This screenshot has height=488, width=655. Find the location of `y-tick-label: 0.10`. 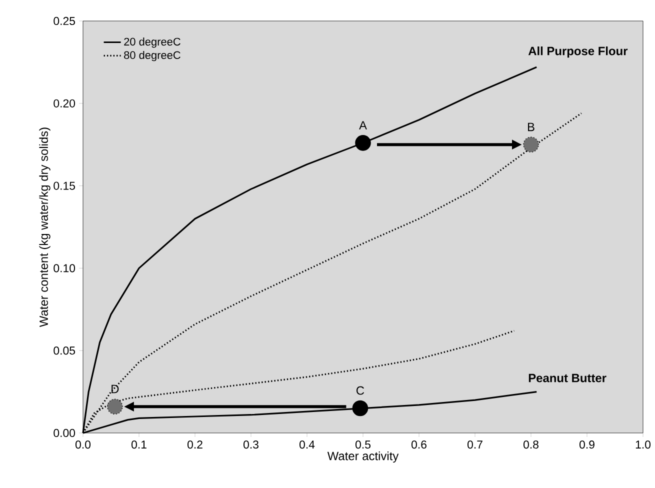

y-tick-label: 0.10 is located at coordinates (65, 268).